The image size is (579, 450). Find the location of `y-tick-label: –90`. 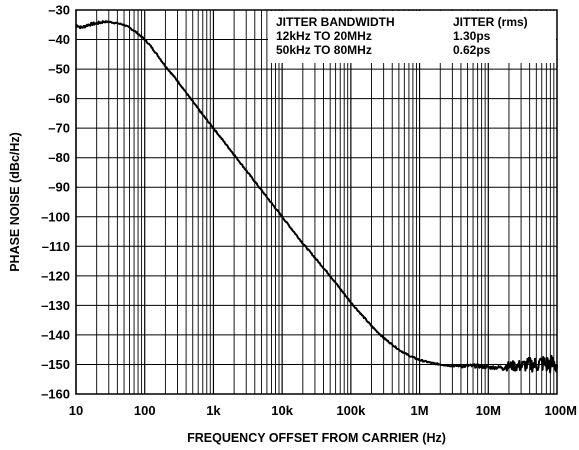

y-tick-label: –90 is located at coordinates (59, 187).